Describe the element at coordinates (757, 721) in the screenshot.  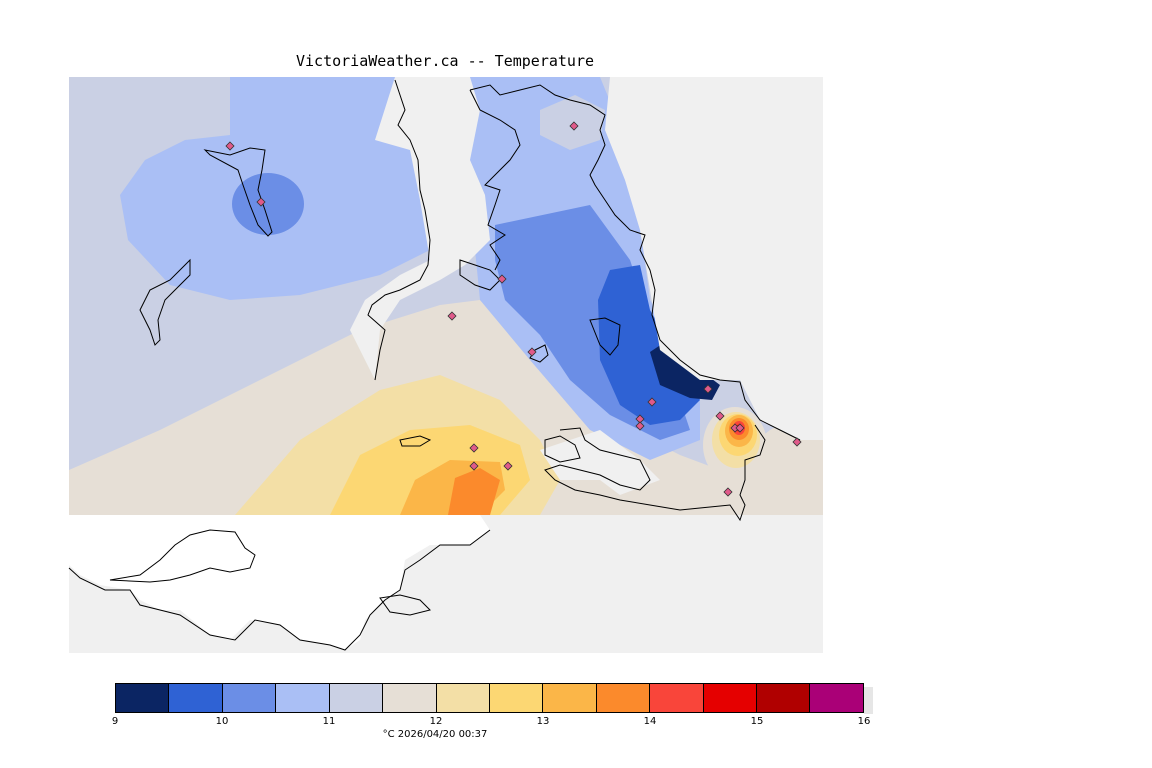
I see `legend-tick-label: 15` at that location.